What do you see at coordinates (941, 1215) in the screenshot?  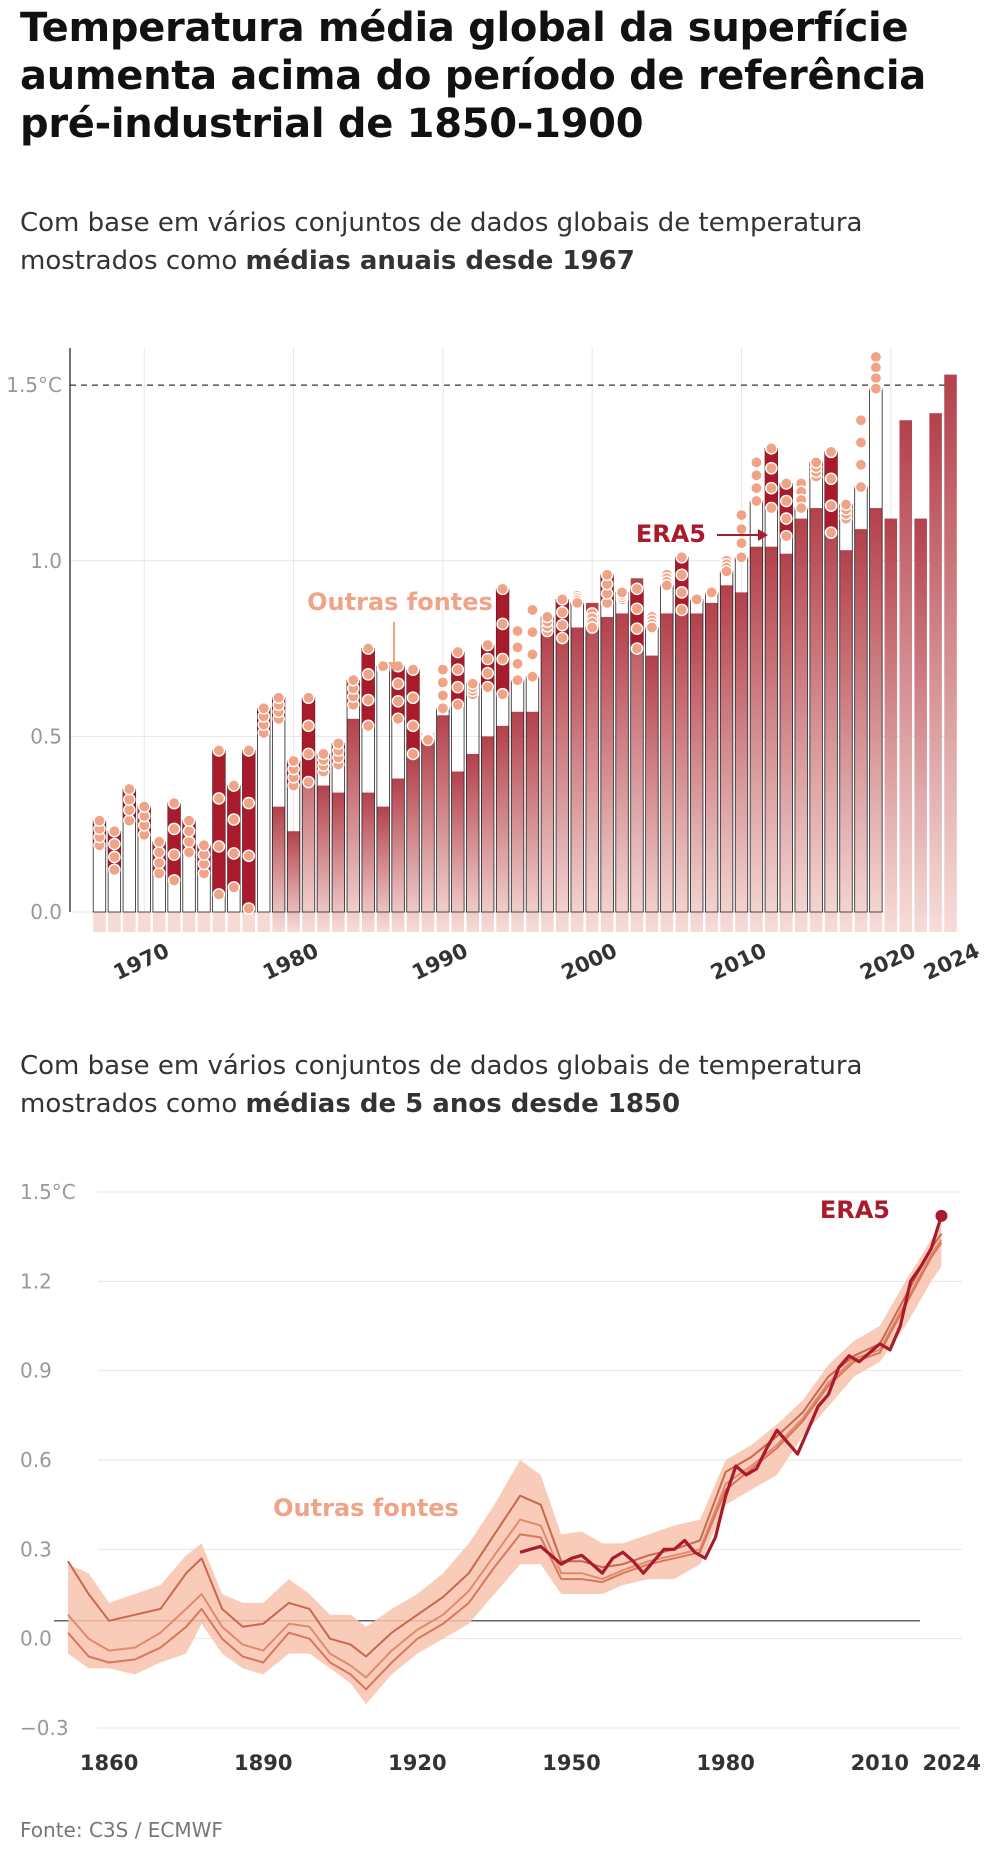 I see `era5-endpoint` at bounding box center [941, 1215].